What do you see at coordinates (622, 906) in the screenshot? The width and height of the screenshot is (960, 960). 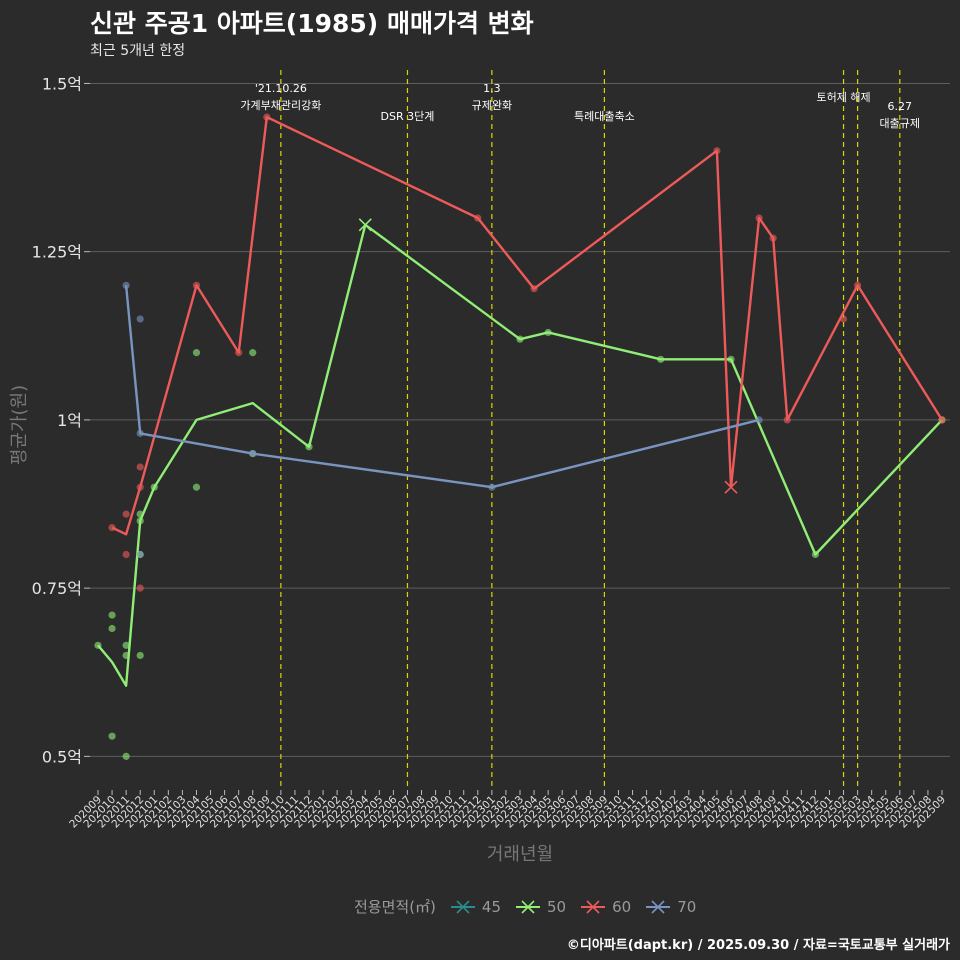 I see `legend-label-60: 60` at bounding box center [622, 906].